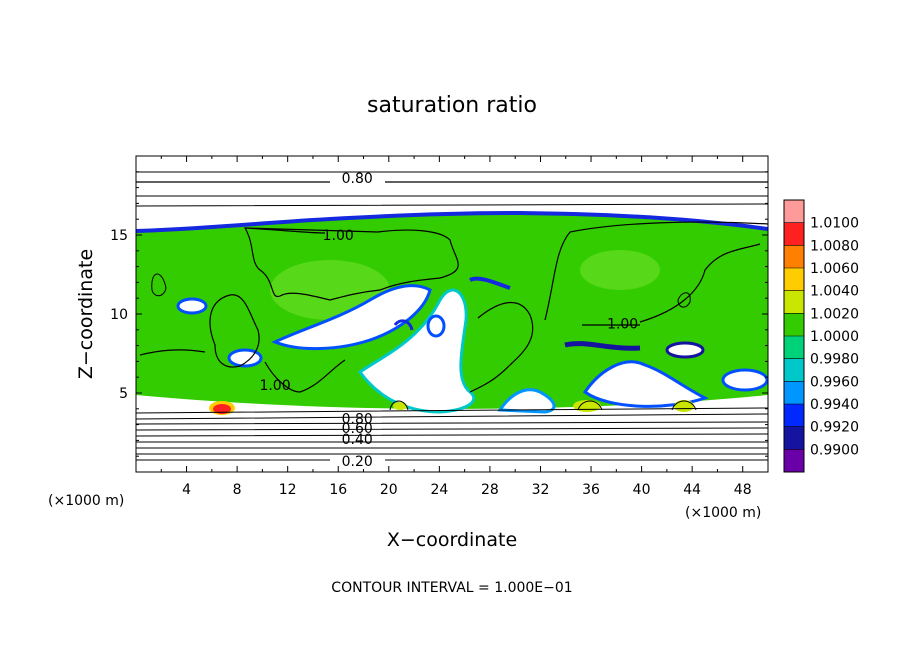 The height and width of the screenshot is (654, 904). I want to click on cloud-top-dark-band, so click(452, 222).